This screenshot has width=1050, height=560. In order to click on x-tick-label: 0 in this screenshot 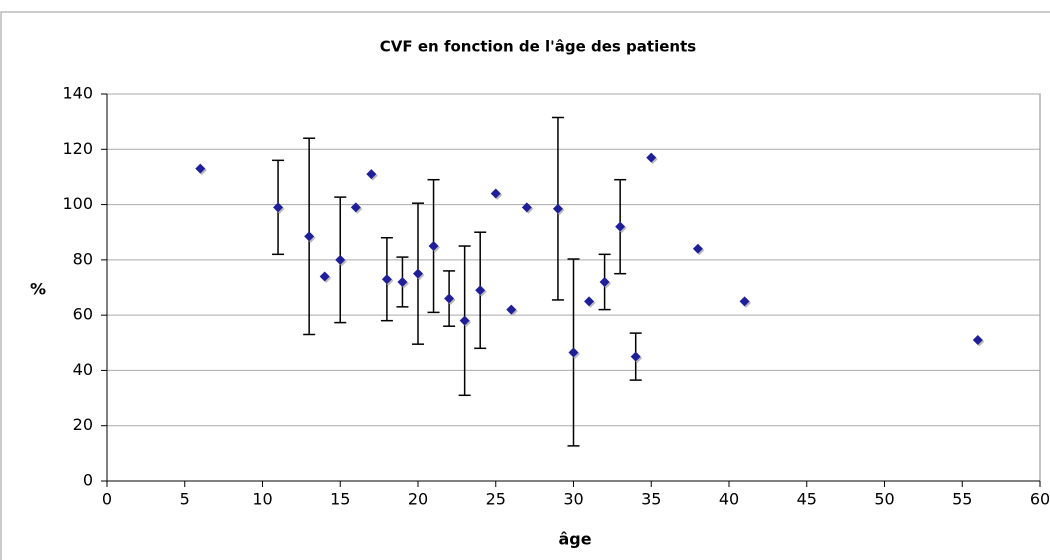, I will do `click(107, 499)`.